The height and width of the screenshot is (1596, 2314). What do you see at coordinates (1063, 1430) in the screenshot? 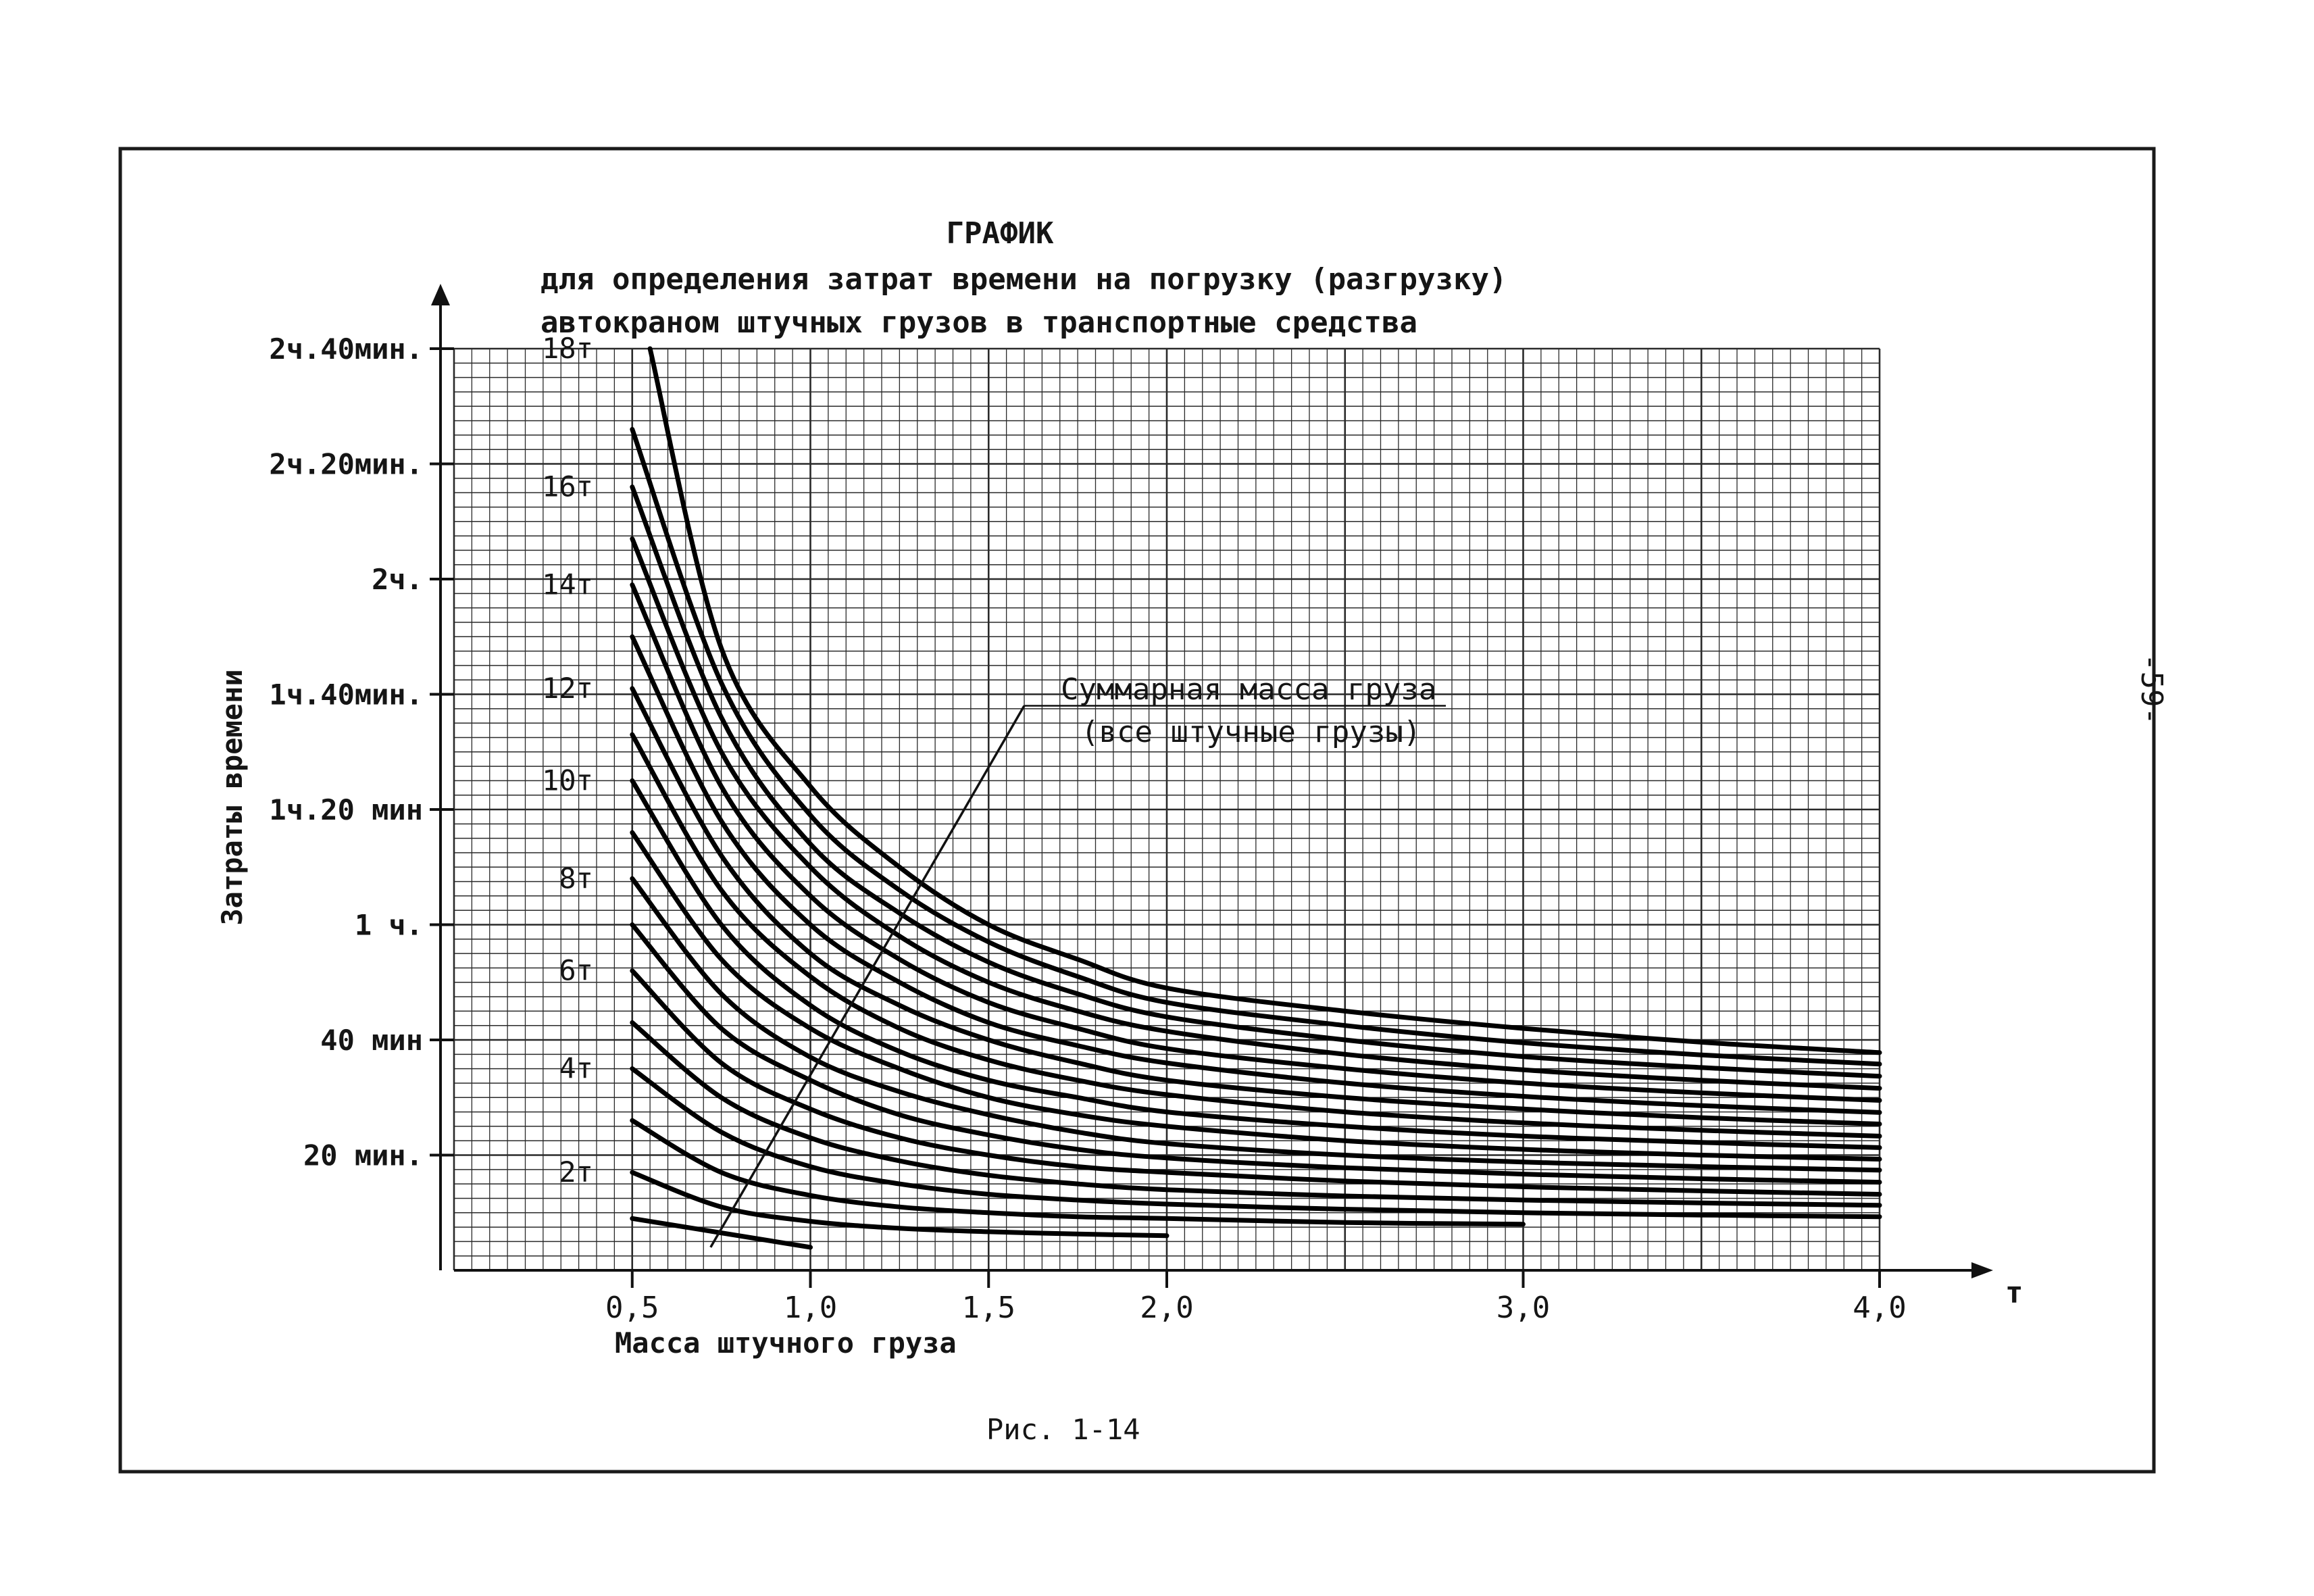
I see `figure-caption: Рис. 1-14` at bounding box center [1063, 1430].